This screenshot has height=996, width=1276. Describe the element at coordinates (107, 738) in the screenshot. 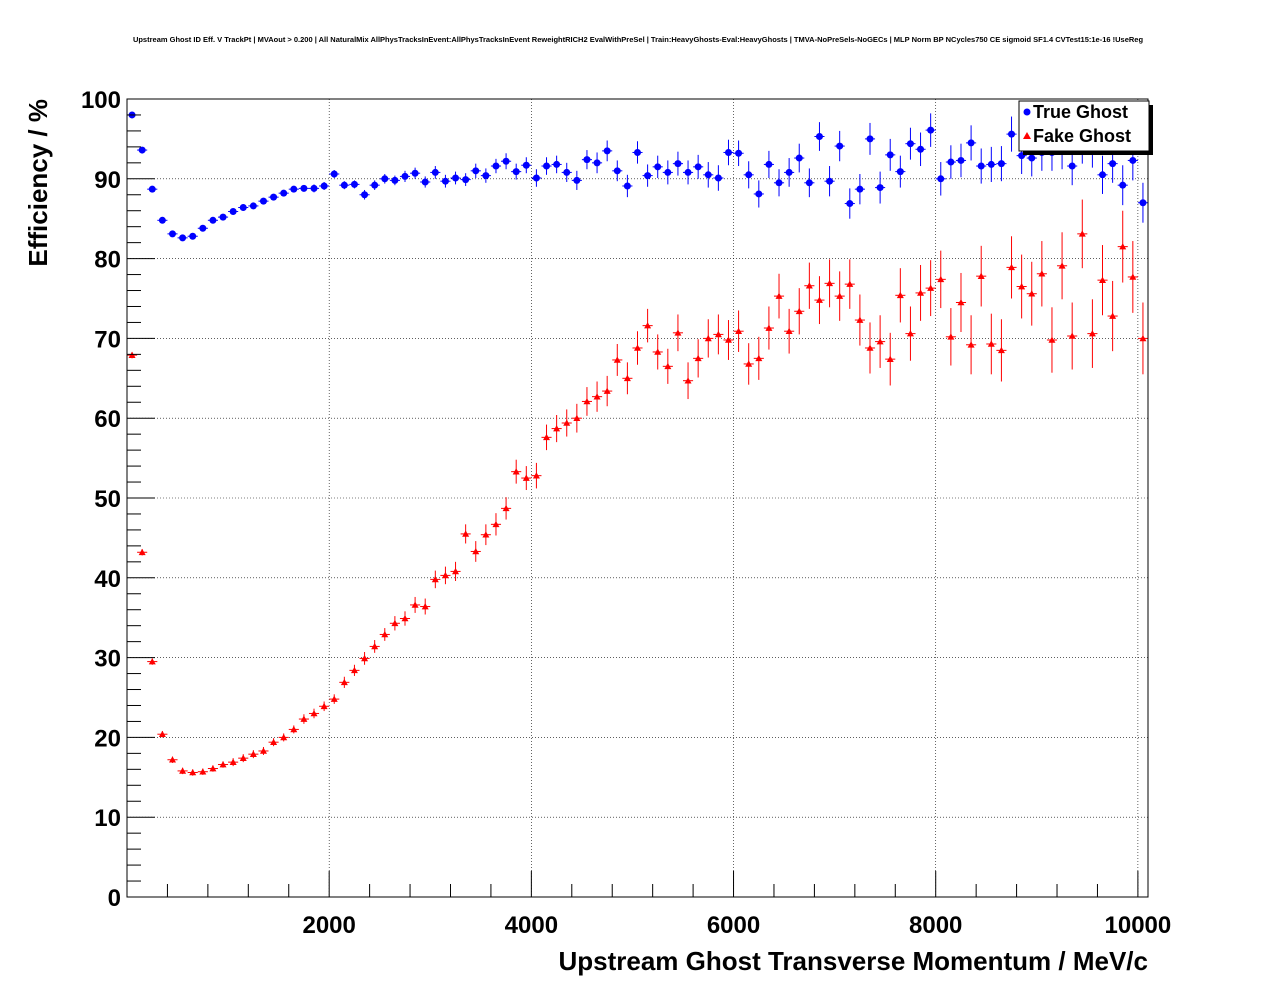

I see `y-tick-label: 20` at that location.